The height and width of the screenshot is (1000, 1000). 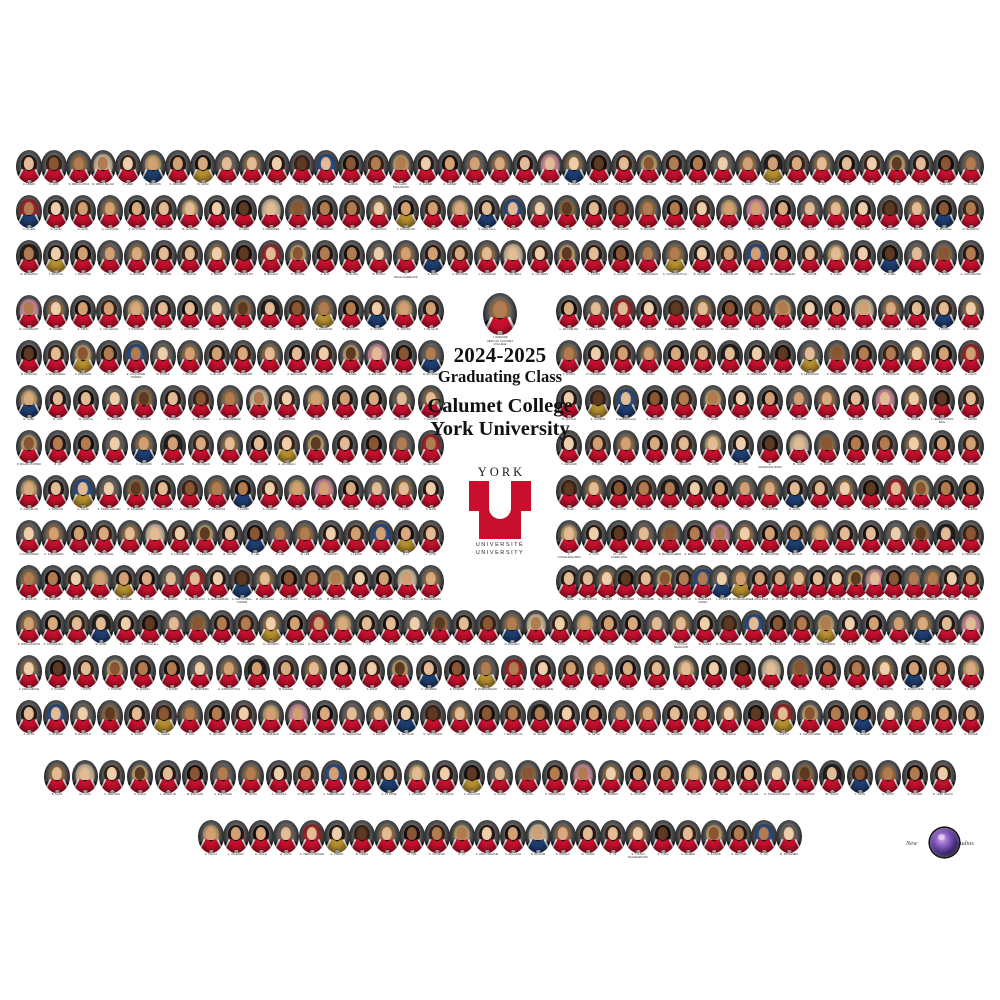 What do you see at coordinates (406, 229) in the screenshot?
I see `portrait-name-caption: S. APSARLIAD` at bounding box center [406, 229].